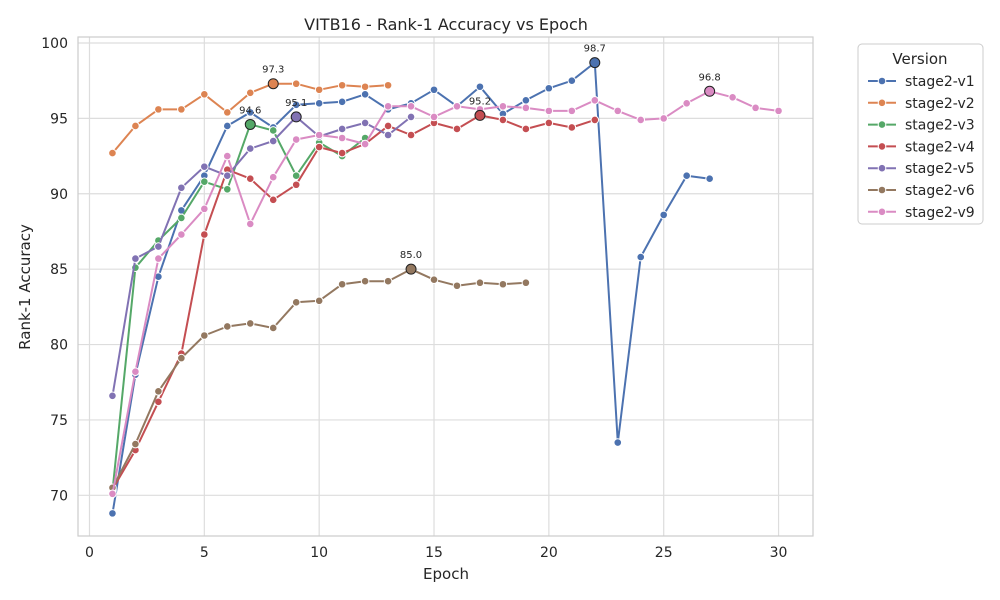 This screenshot has height=600, width=1000. Describe the element at coordinates (434, 553) in the screenshot. I see `x-tick-label: 15` at that location.